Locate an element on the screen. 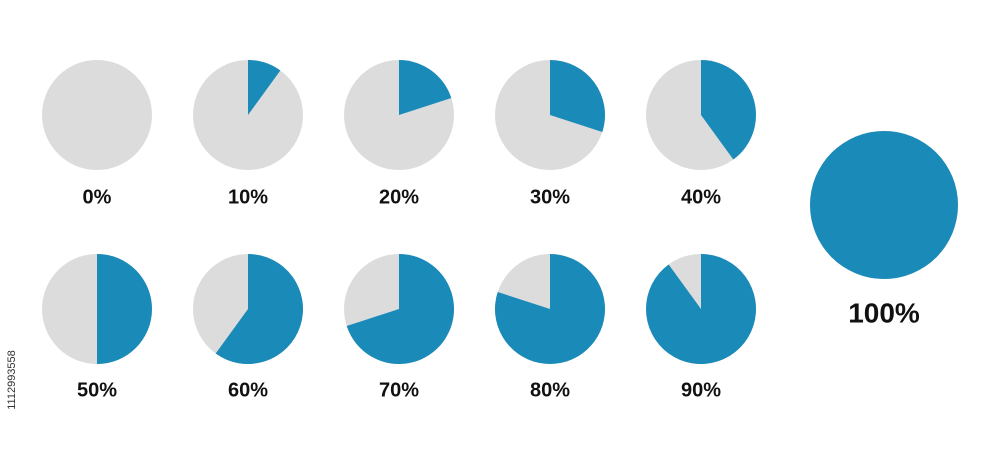 Image resolution: width=1000 pixels, height=460 pixels. value-label: 80% is located at coordinates (550, 390).